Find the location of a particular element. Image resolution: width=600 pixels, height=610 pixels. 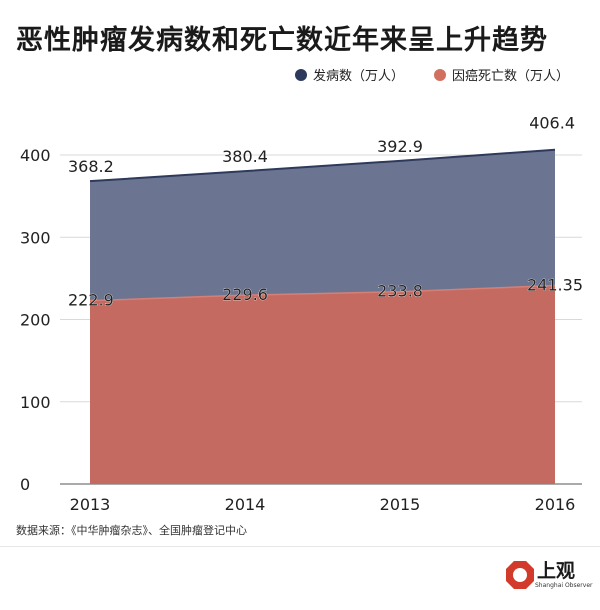

incidence-value-label: 380.4 is located at coordinates (245, 156).